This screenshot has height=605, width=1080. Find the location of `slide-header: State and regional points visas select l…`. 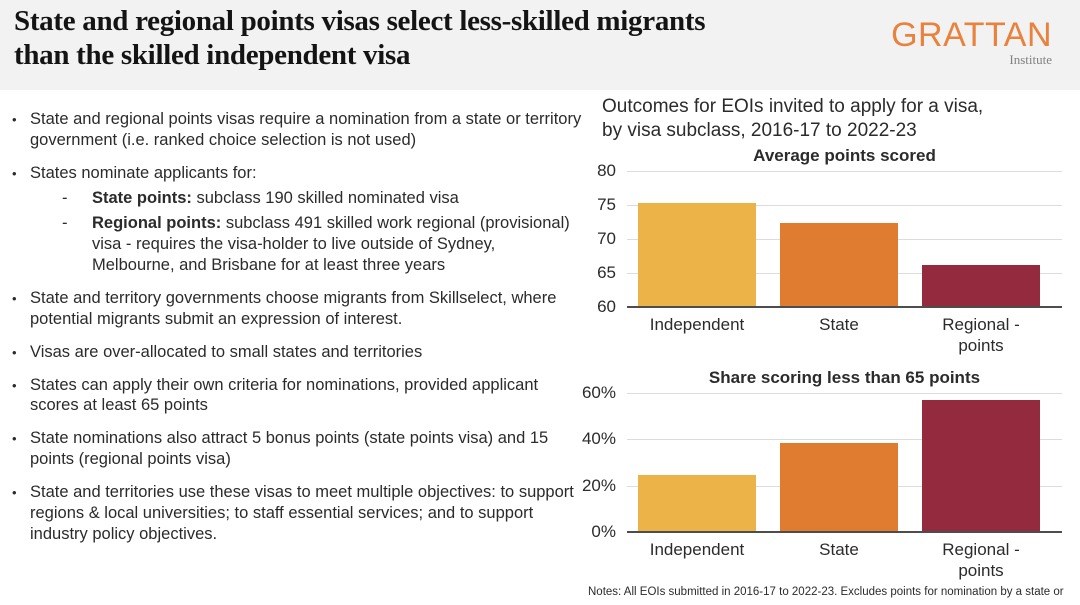

slide-header: State and regional points visas select l… is located at coordinates (540, 45).